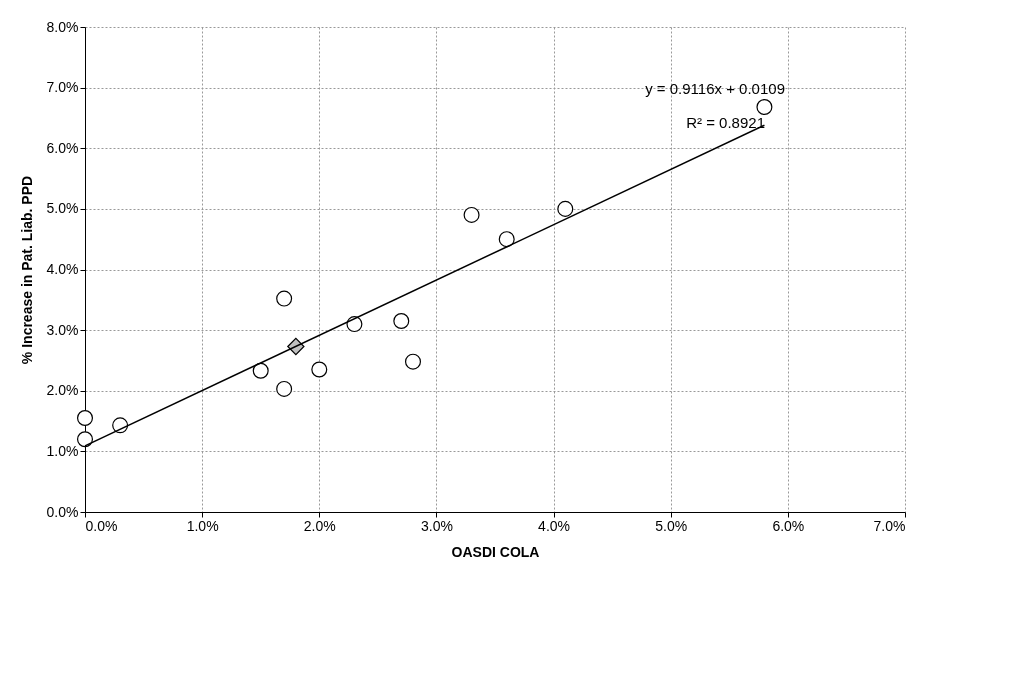 The width and height of the screenshot is (1012, 696). Describe the element at coordinates (62, 450) in the screenshot. I see `y-tick-label: 1.0%` at that location.